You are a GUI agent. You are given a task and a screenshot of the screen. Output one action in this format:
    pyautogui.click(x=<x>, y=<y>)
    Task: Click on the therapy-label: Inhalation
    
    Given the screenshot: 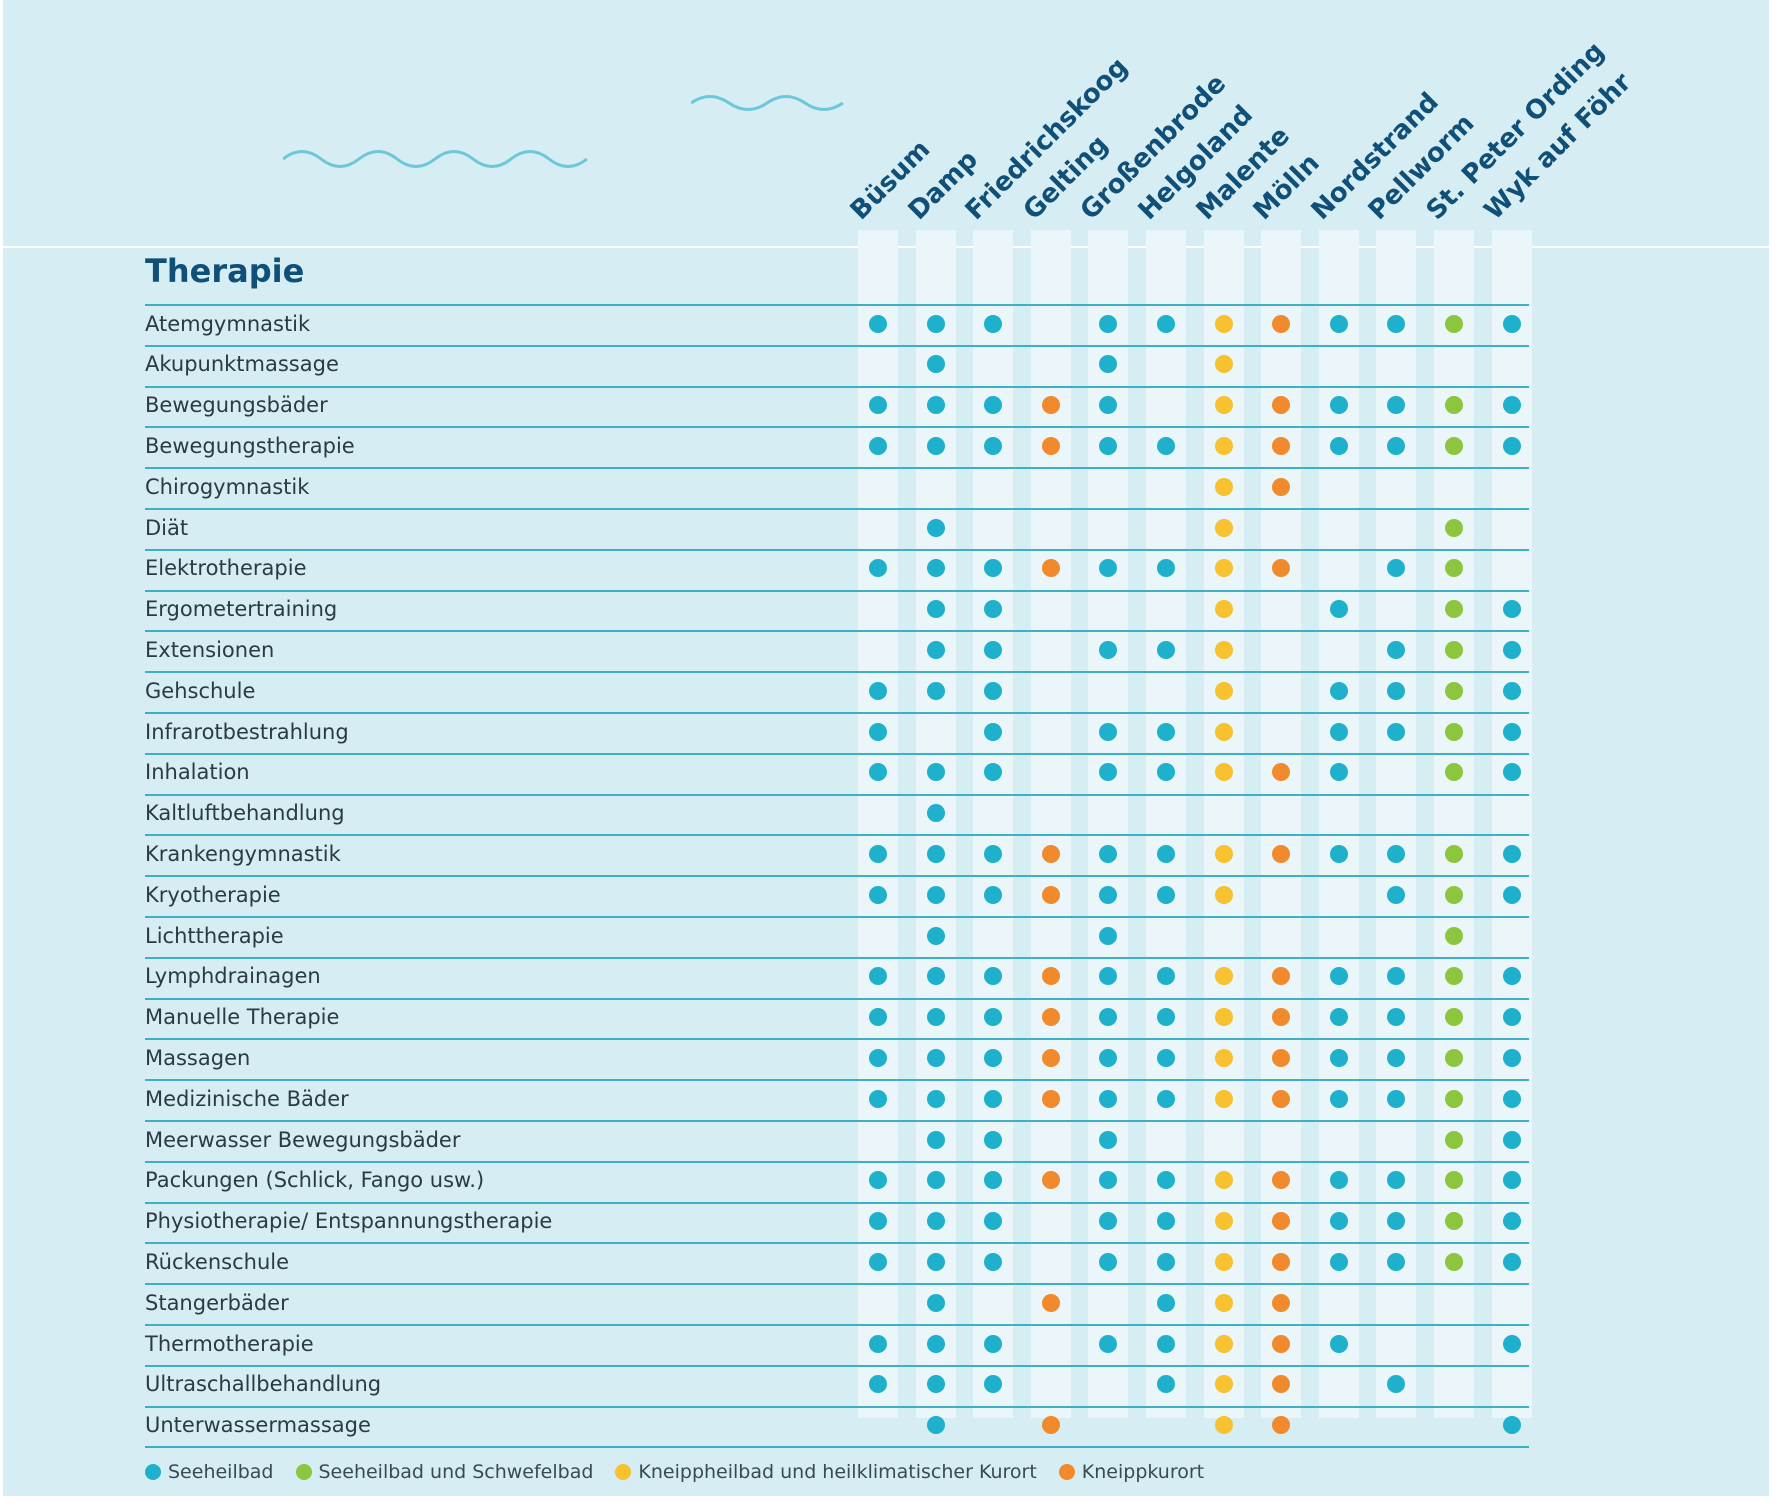 What is the action you would take?
    pyautogui.click(x=197, y=772)
    